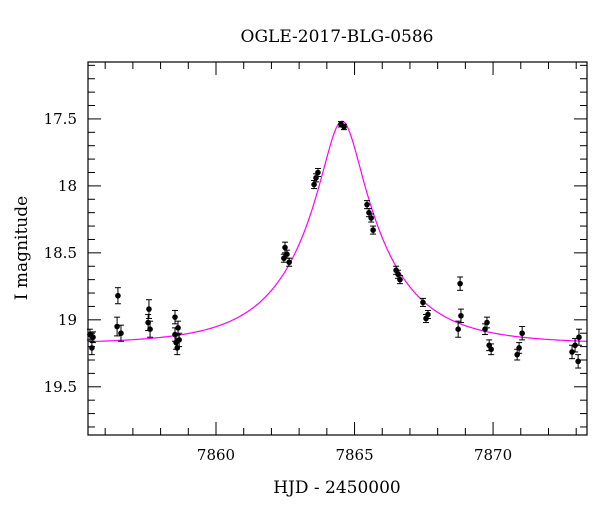 The image size is (600, 512). I want to click on y-tick-label: 19, so click(67, 320).